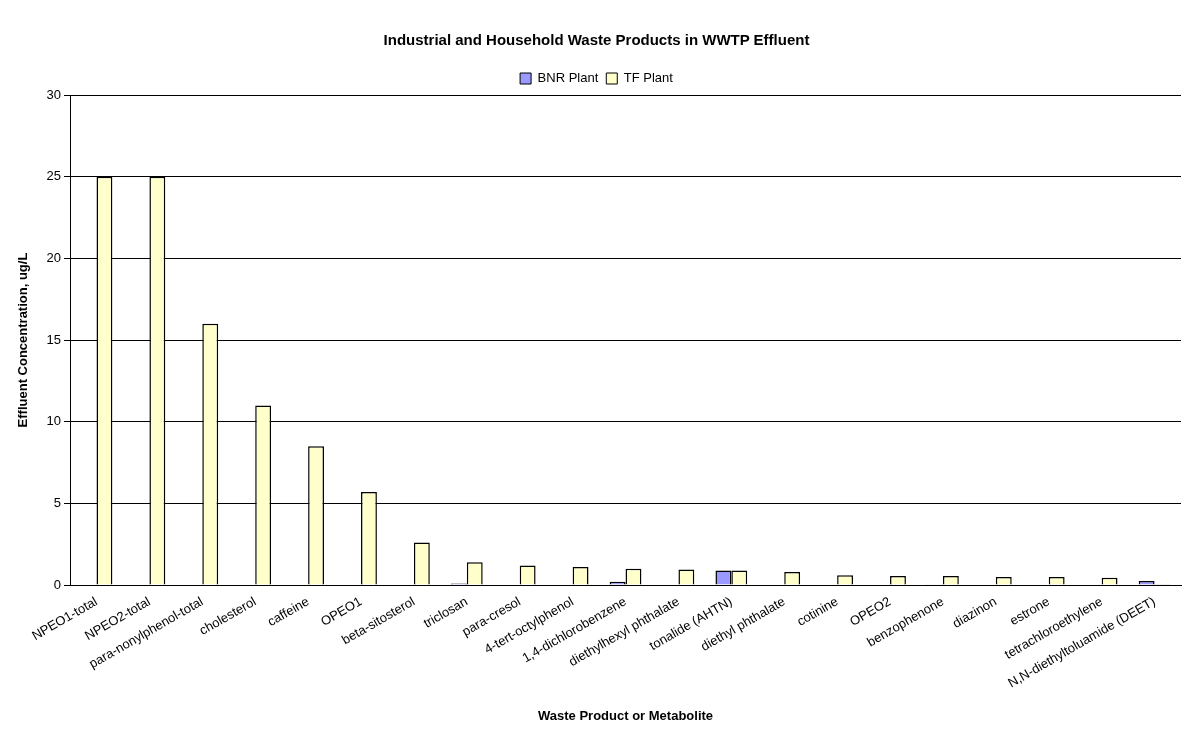  I want to click on y-tick-label: 5, so click(57, 502).